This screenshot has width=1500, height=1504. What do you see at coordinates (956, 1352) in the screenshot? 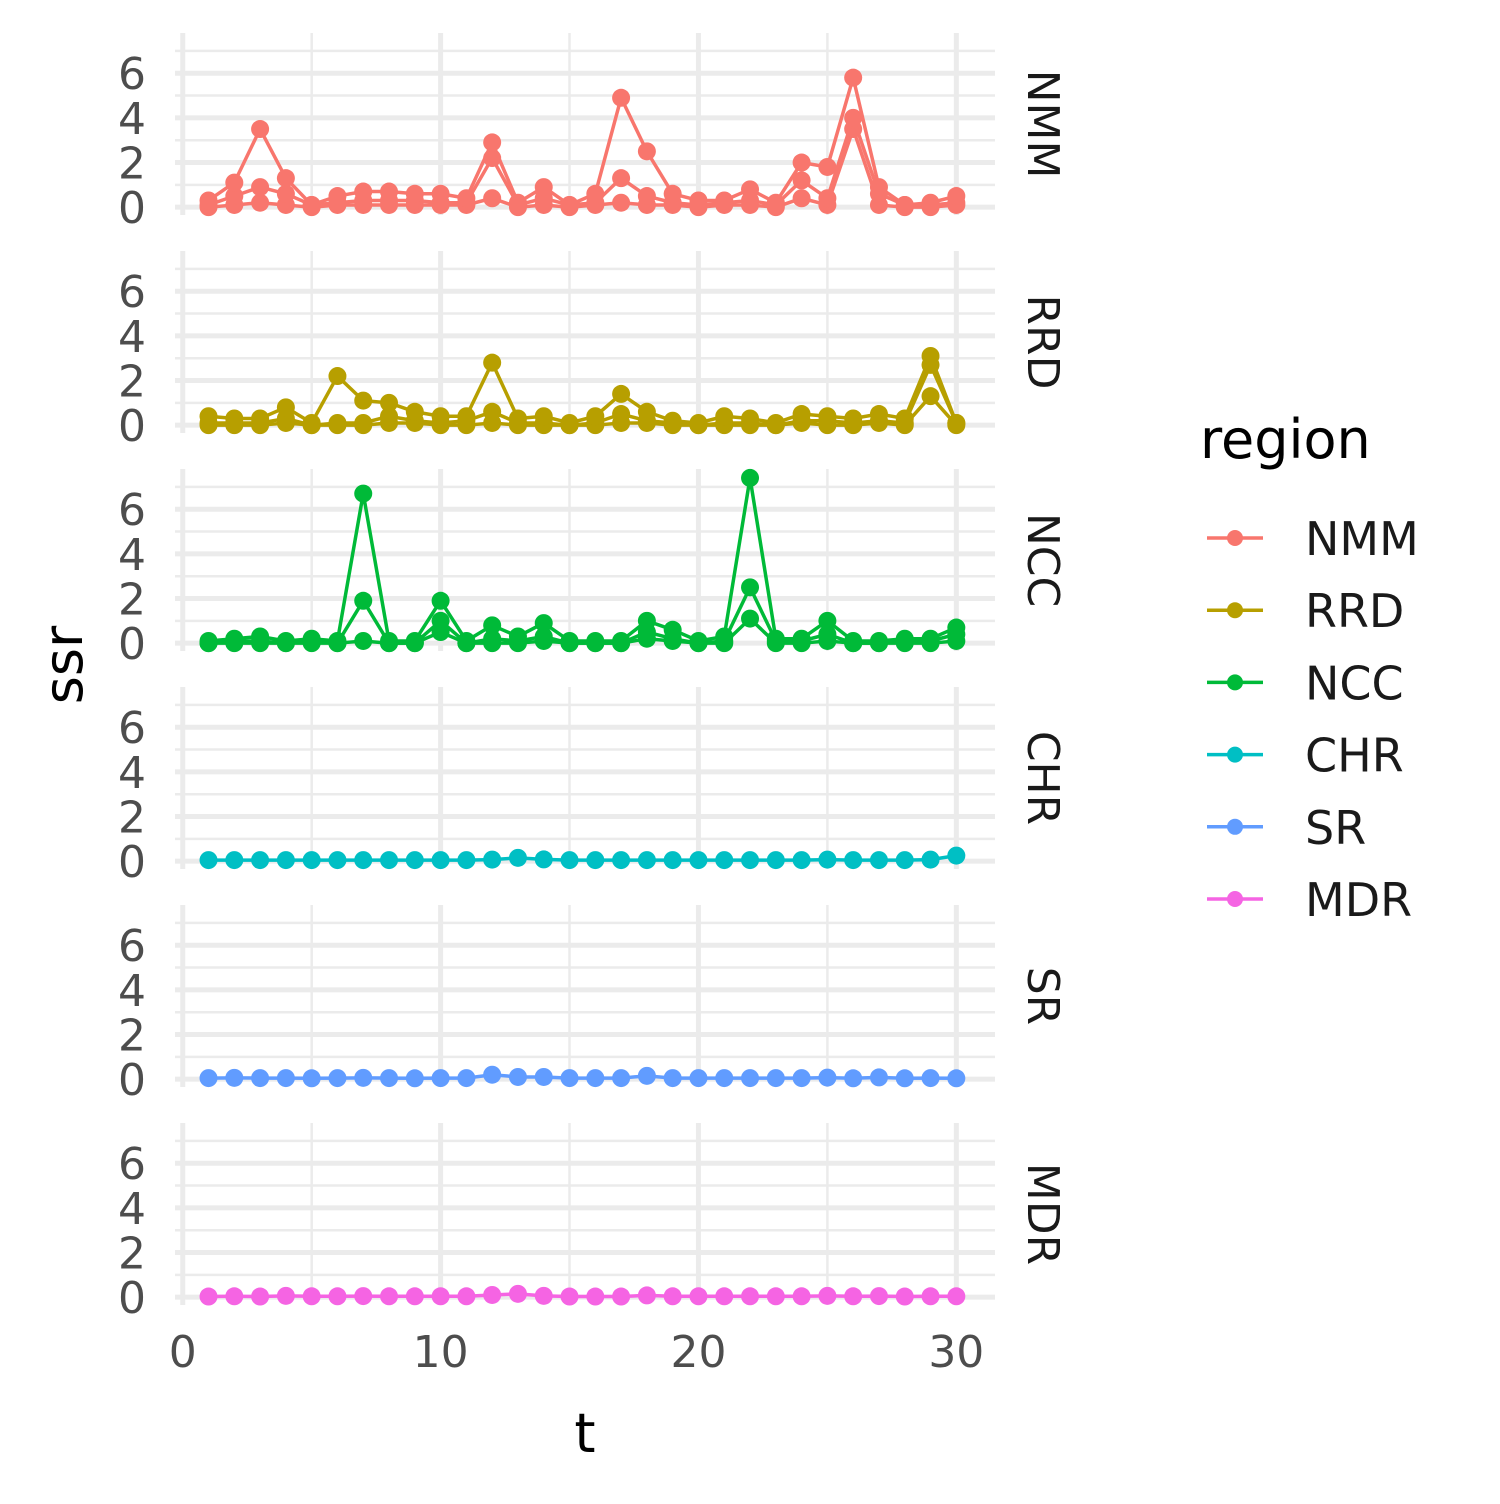
I see `x-tick-label: 30` at bounding box center [956, 1352].